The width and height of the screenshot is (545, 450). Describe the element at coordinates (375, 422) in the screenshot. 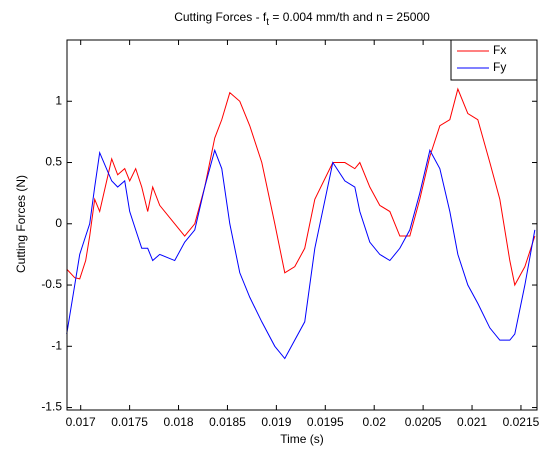

I see `x-tick-label: 0.02` at that location.